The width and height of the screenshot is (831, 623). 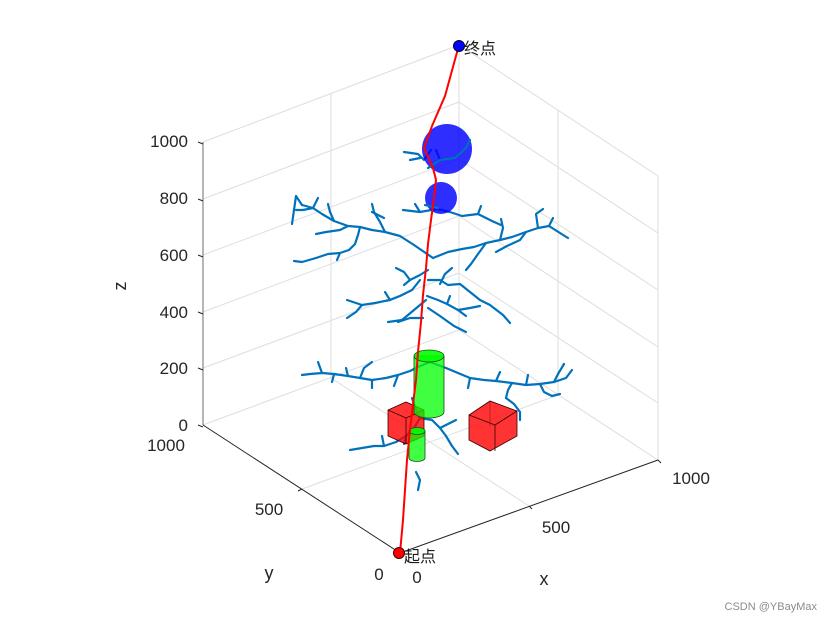 I want to click on start-marker, so click(x=399, y=553).